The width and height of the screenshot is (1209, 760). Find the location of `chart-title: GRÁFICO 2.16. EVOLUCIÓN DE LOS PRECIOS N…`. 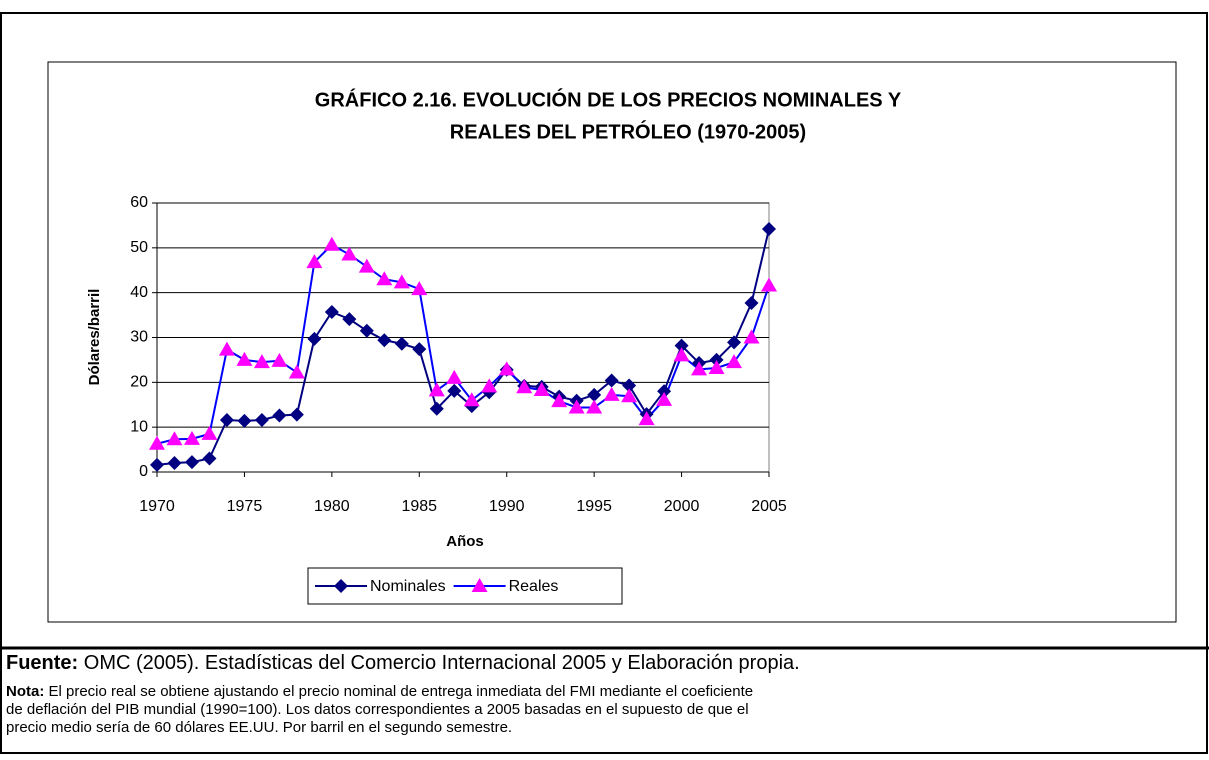

chart-title: GRÁFICO 2.16. EVOLUCIÓN DE LOS PRECIOS N… is located at coordinates (608, 99).